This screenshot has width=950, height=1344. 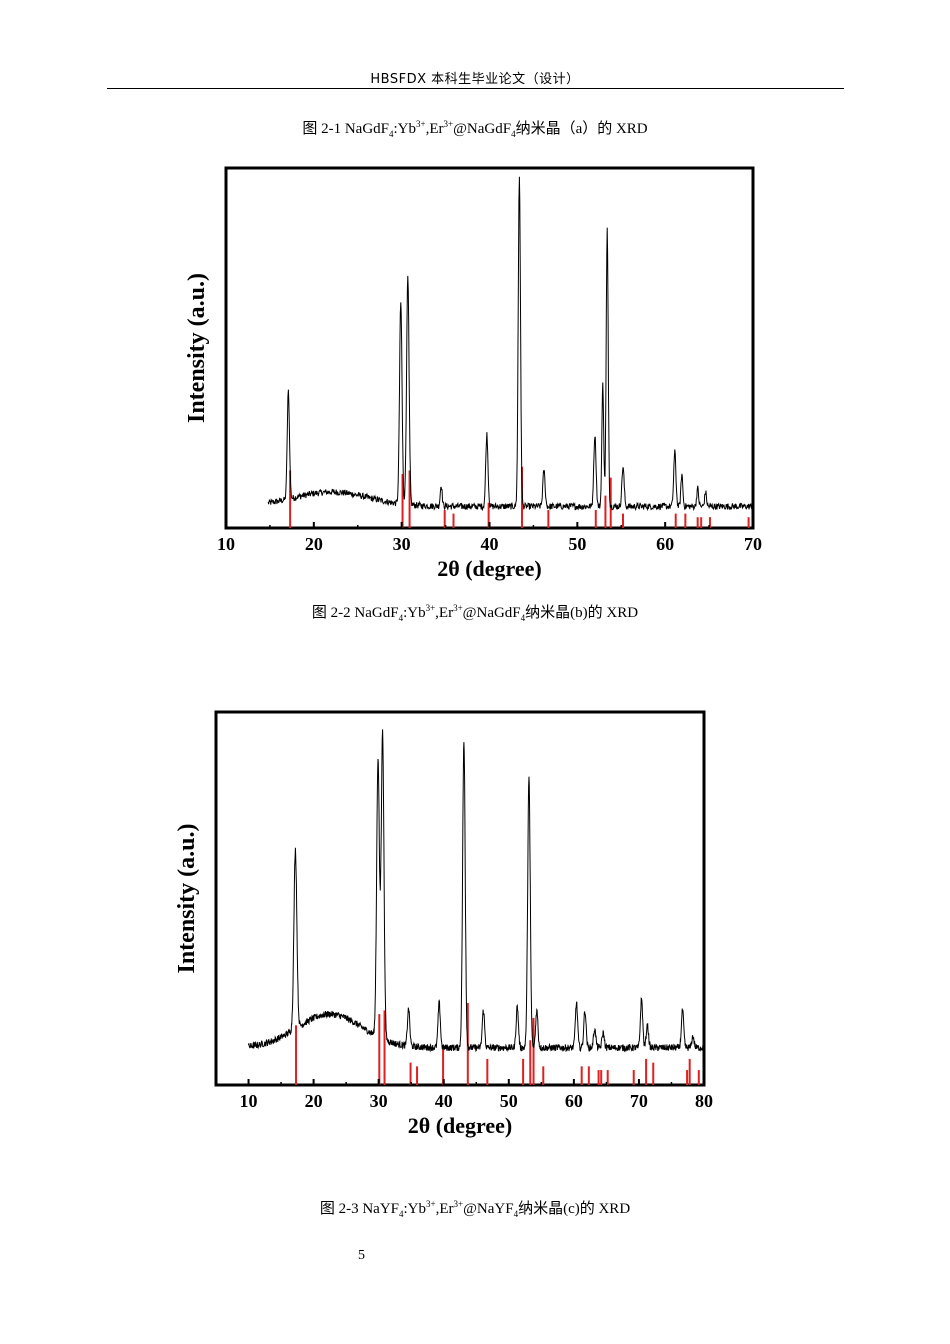 I want to click on caption-text: 图 2-3 NaYF, so click(x=359, y=1209).